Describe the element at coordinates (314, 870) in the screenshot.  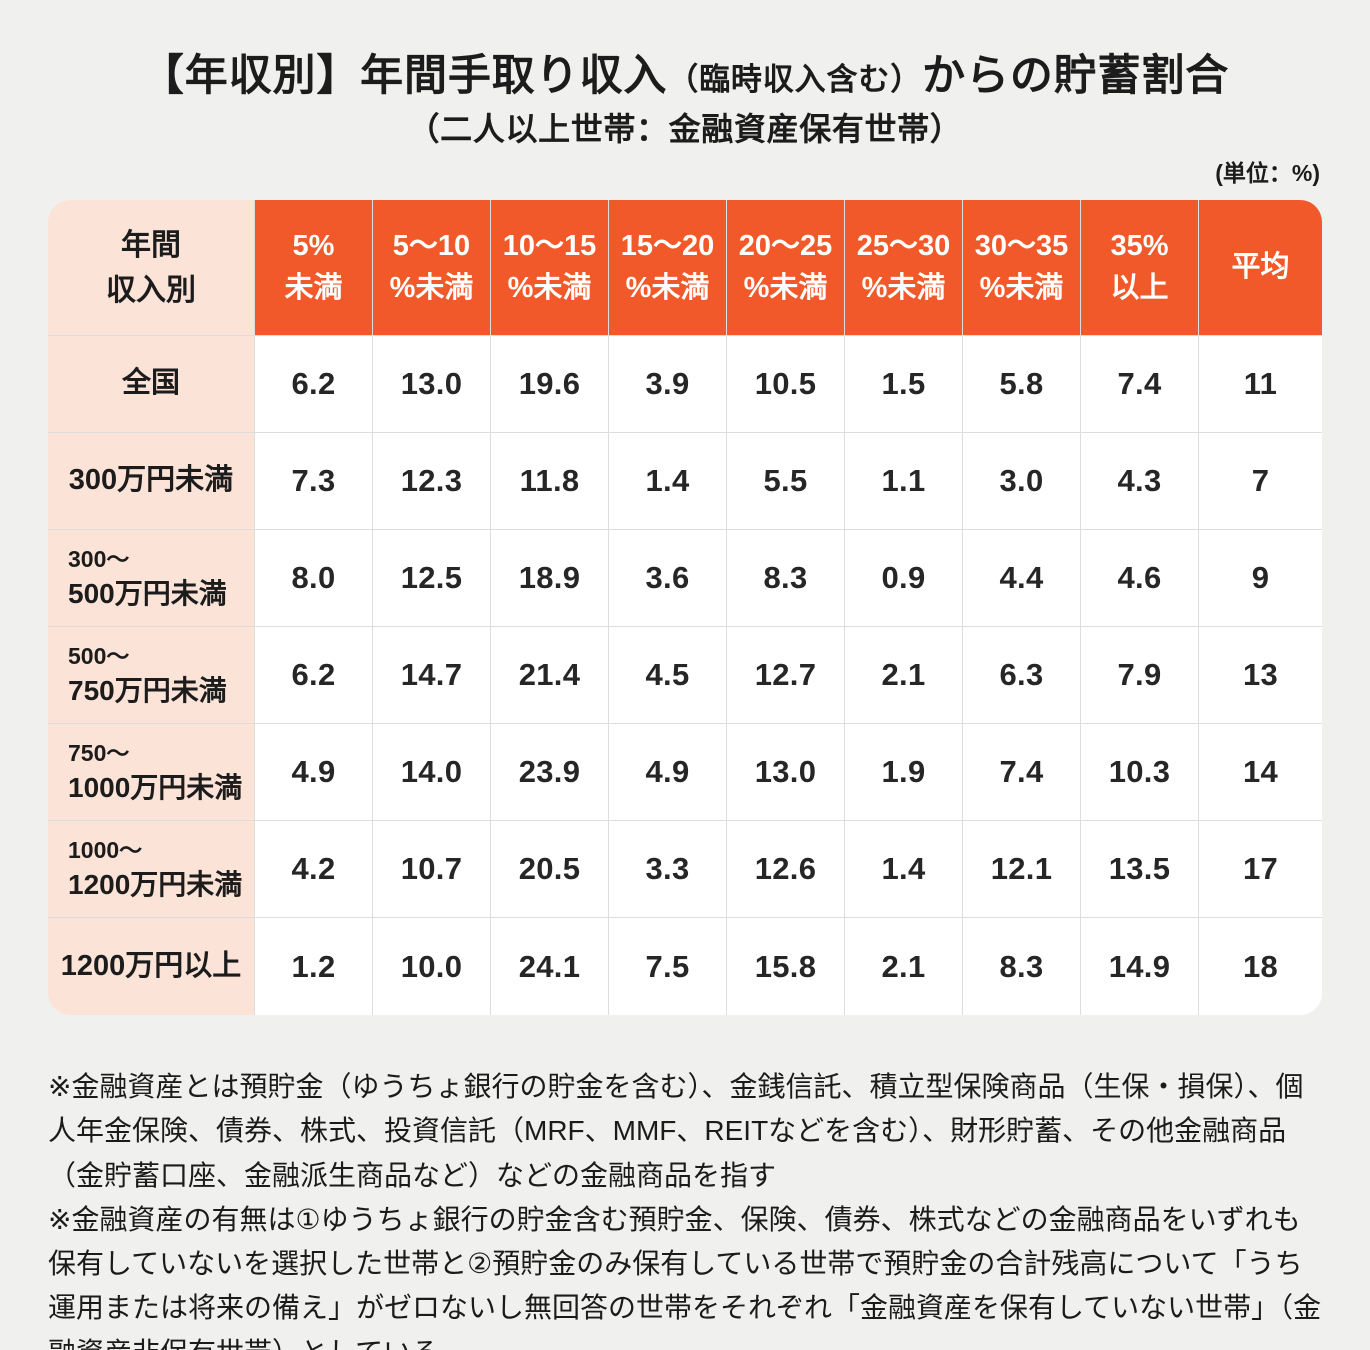
I see `value-cell: 4.2` at that location.